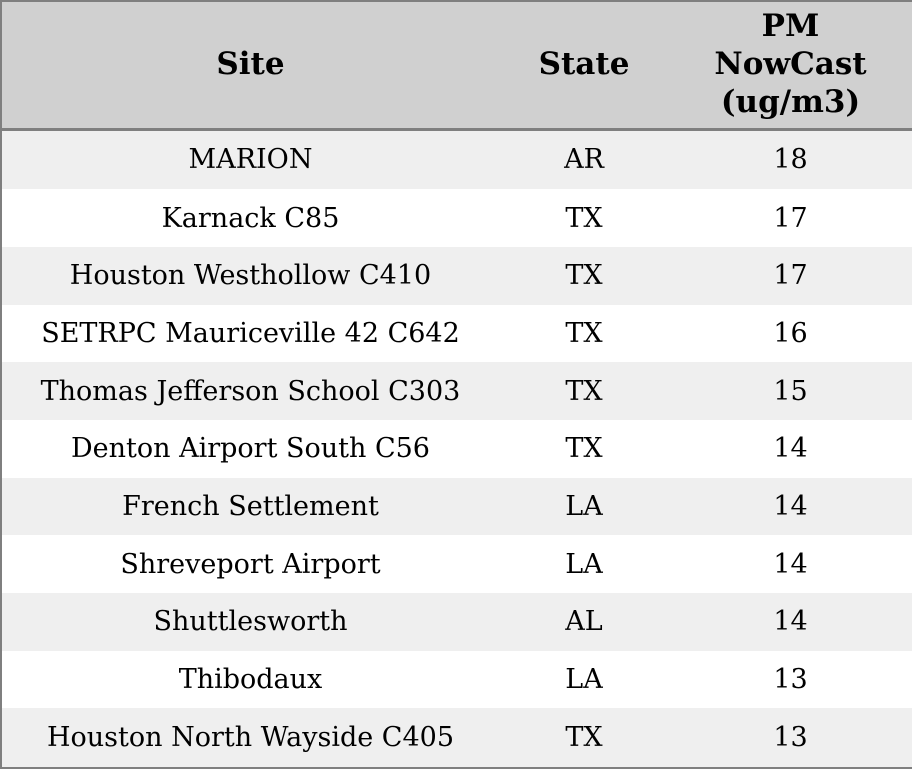  What do you see at coordinates (584, 159) in the screenshot?
I see `state-cell: AR` at bounding box center [584, 159].